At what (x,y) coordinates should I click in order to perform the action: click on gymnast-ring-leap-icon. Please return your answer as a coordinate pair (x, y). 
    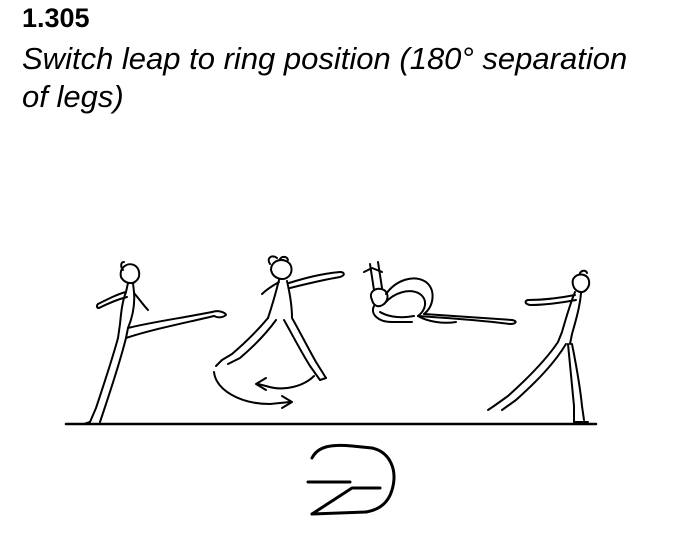
    Looking at the image, I should click on (440, 293).